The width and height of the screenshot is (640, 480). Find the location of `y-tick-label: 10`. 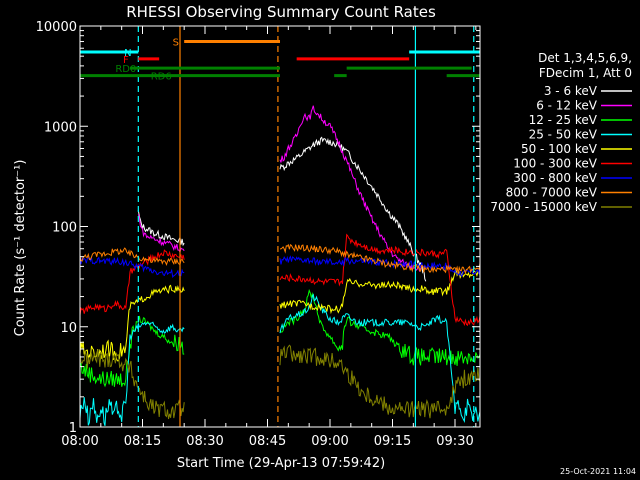

y-tick-label: 10 is located at coordinates (68, 328).